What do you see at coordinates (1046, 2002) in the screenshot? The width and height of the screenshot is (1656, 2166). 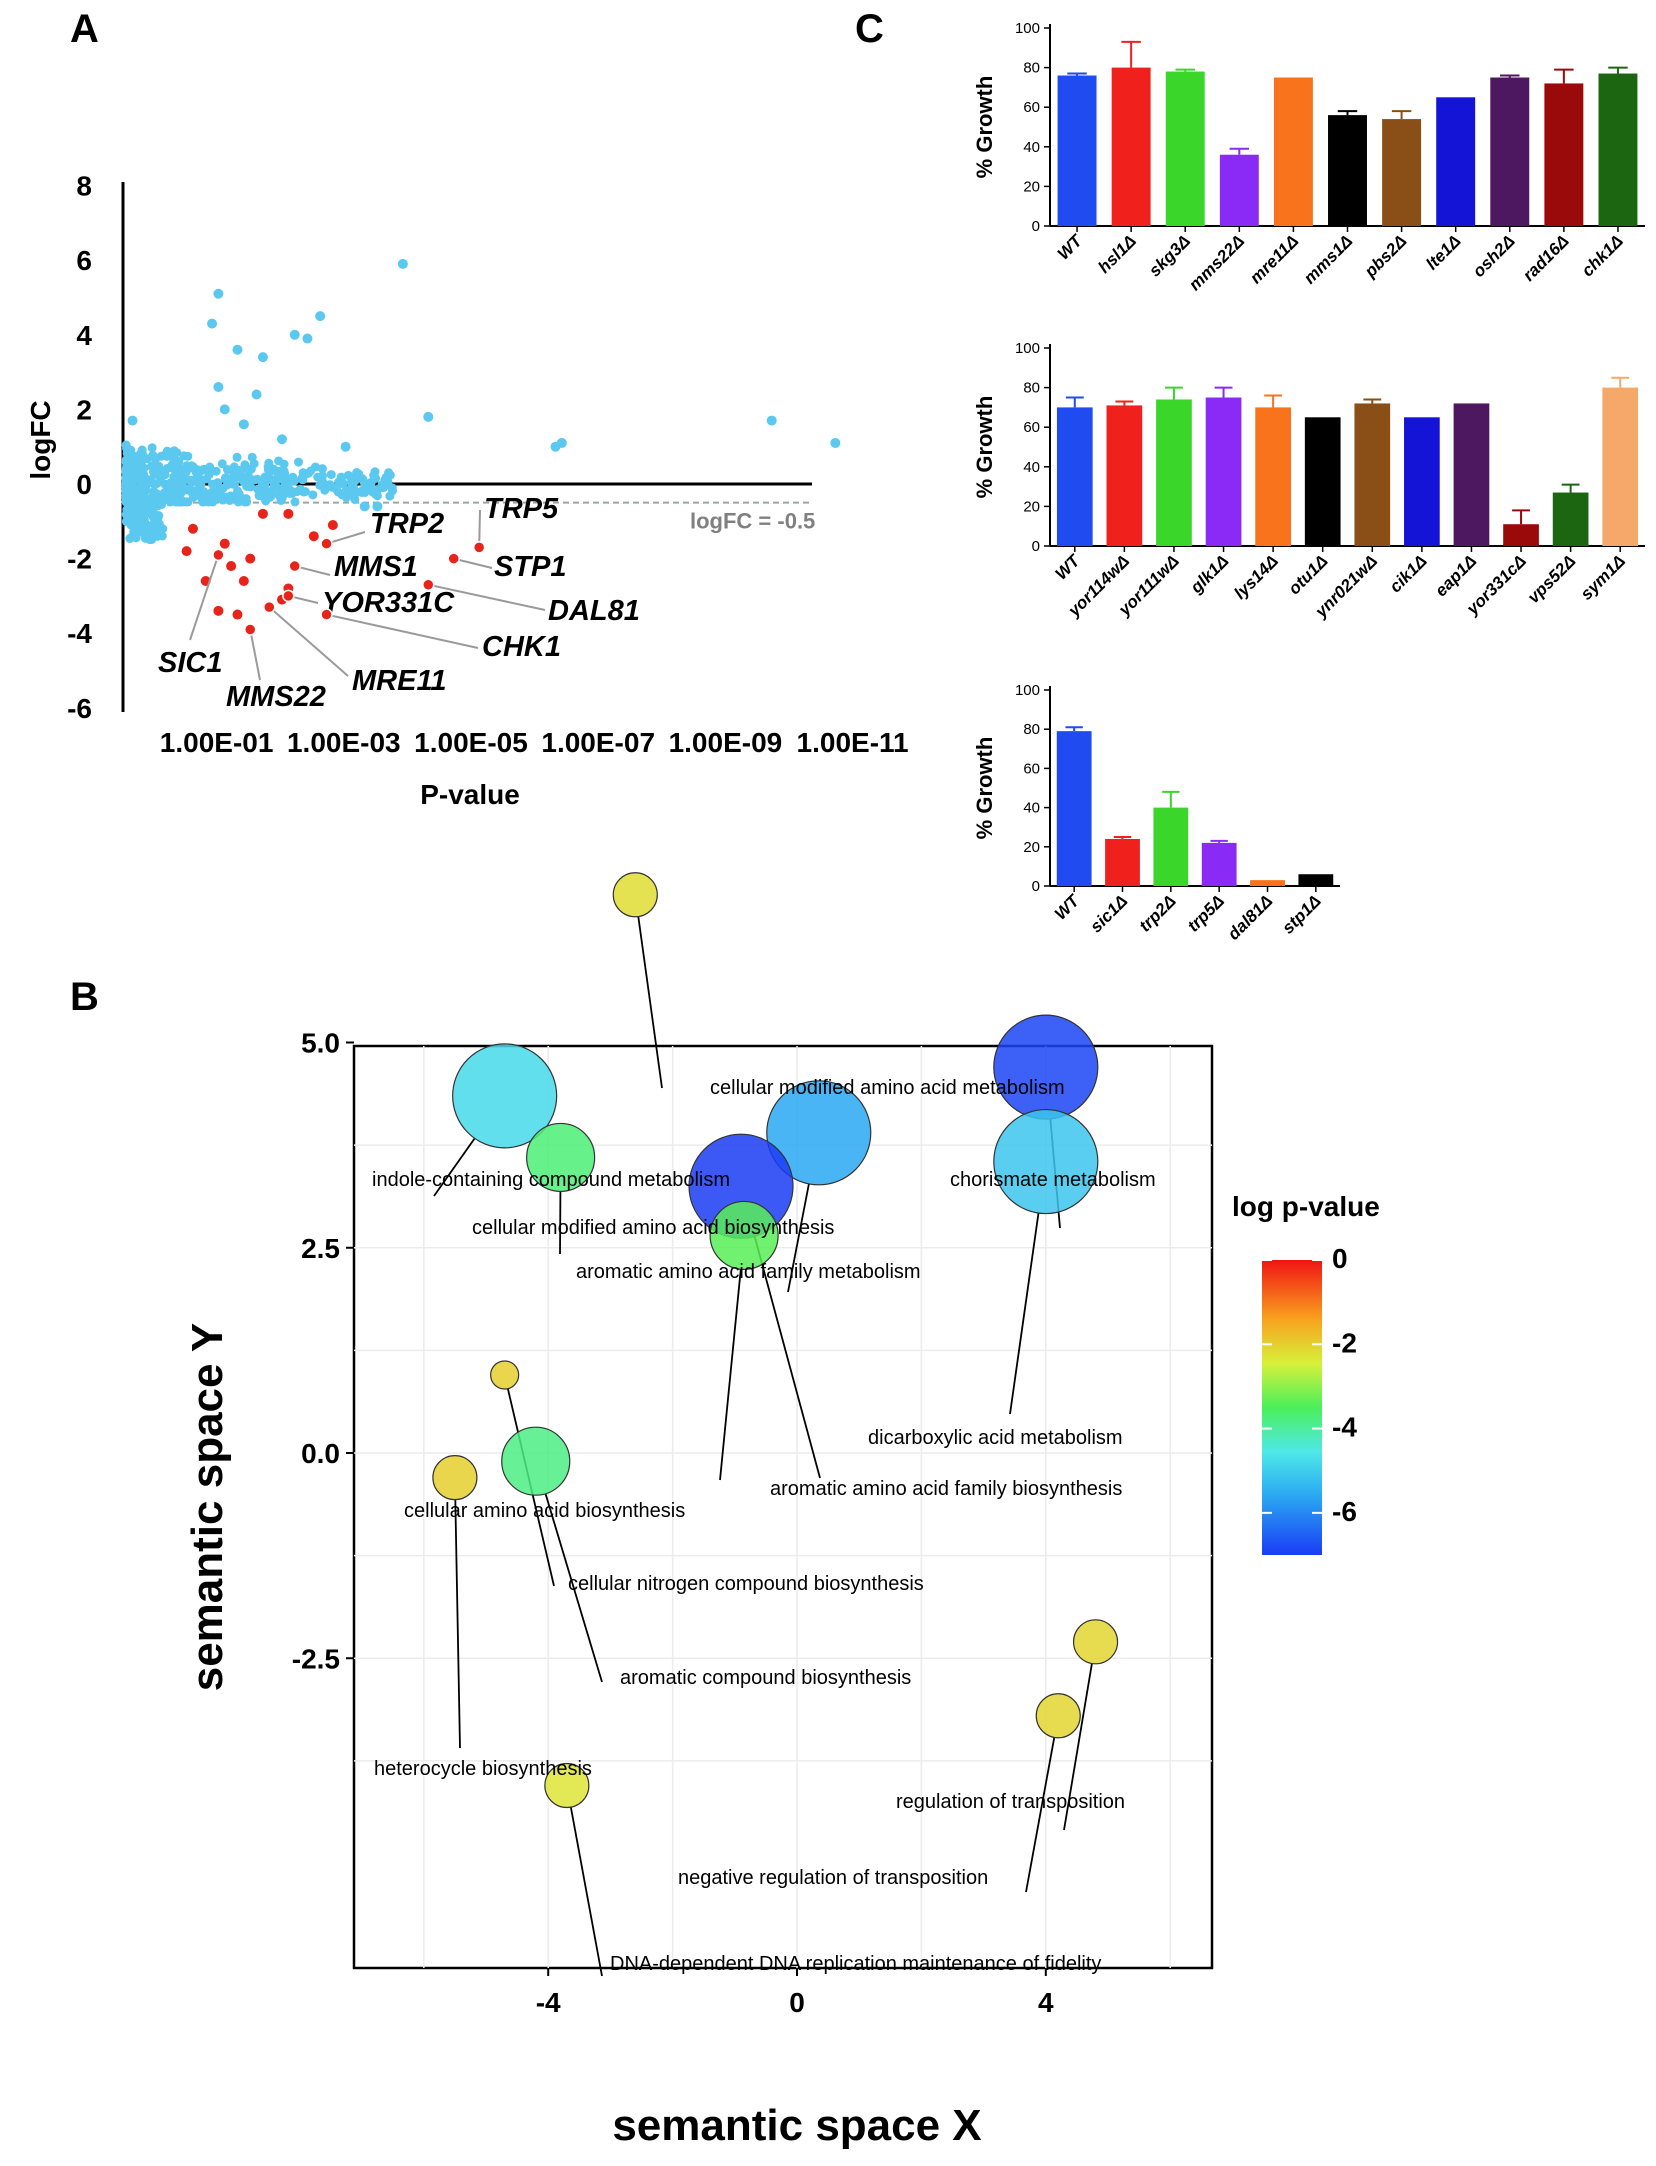 I see `x-tick-label: 4` at bounding box center [1046, 2002].